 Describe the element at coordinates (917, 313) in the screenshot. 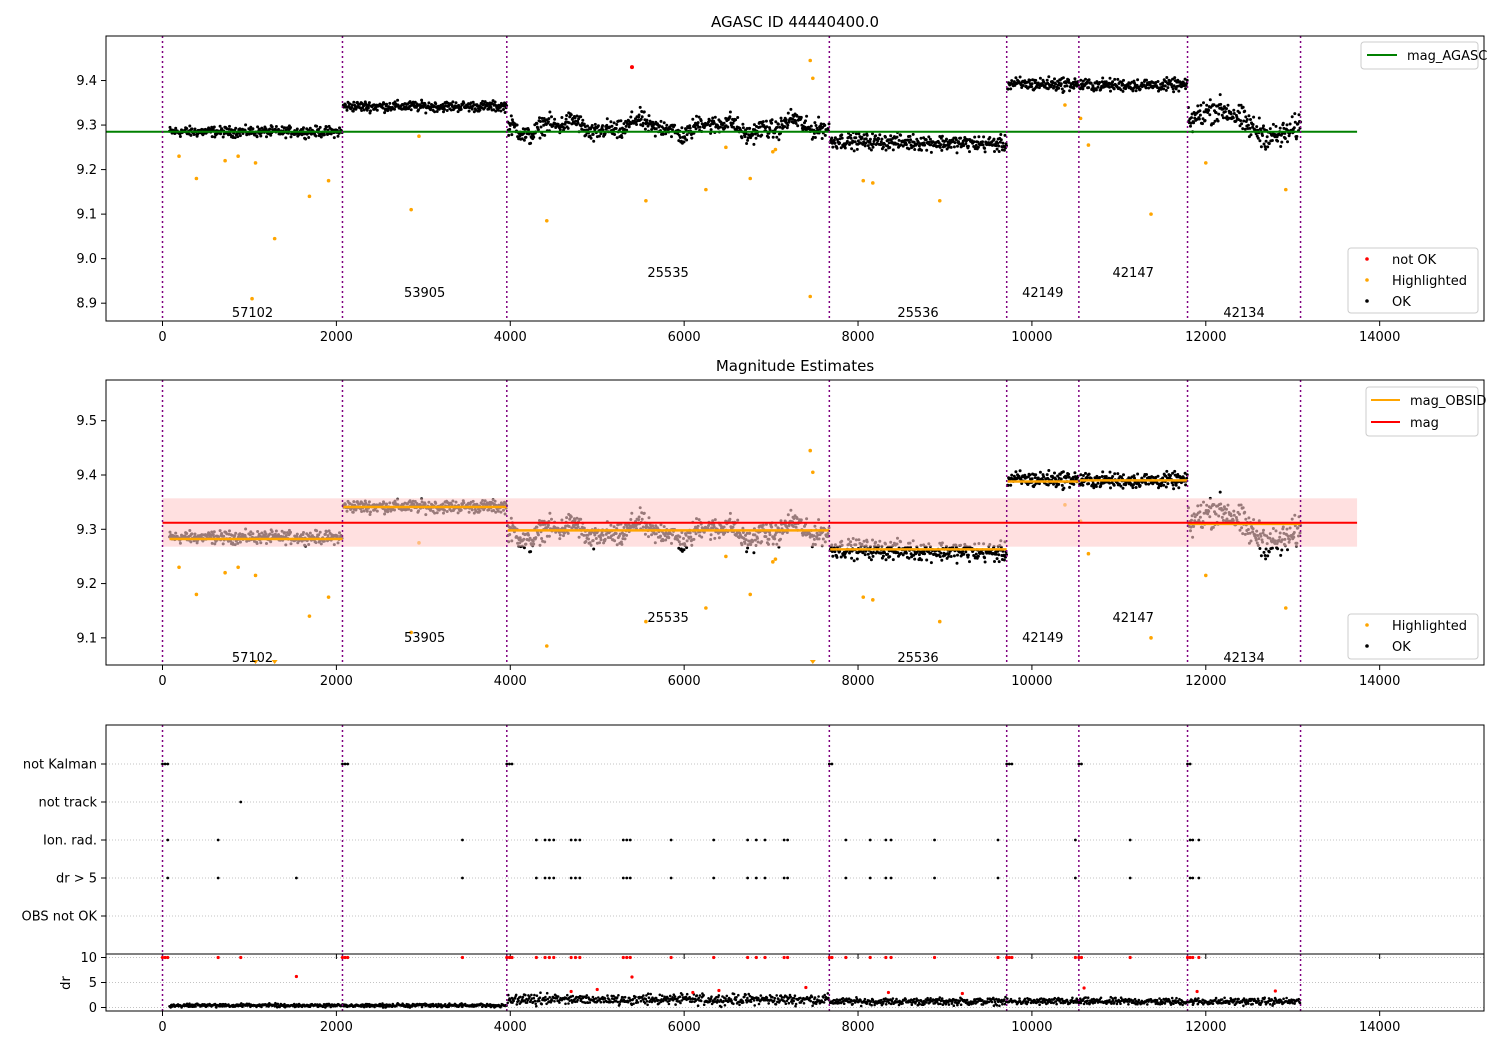

I see `obsid-label: 25536` at that location.